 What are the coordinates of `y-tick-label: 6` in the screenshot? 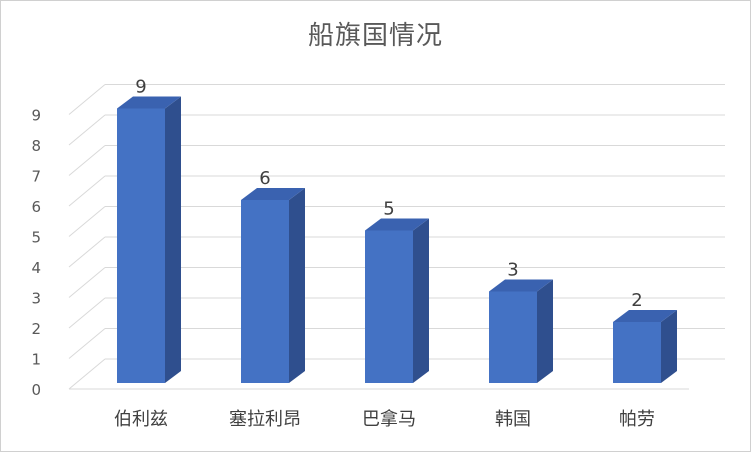 It's located at (36, 207).